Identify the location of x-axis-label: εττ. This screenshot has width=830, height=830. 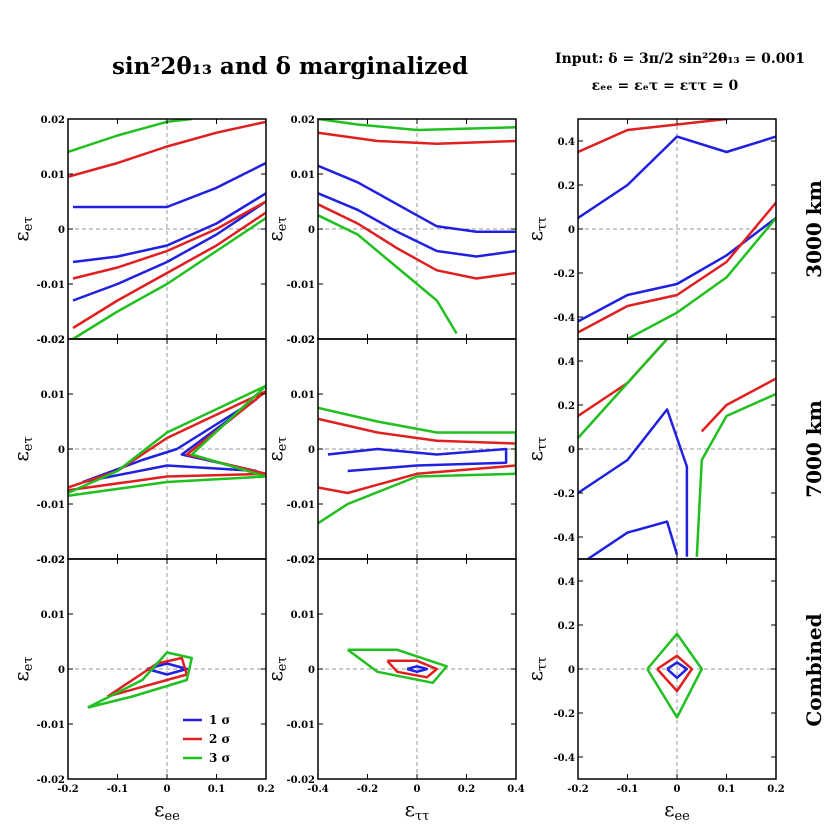
(417, 810).